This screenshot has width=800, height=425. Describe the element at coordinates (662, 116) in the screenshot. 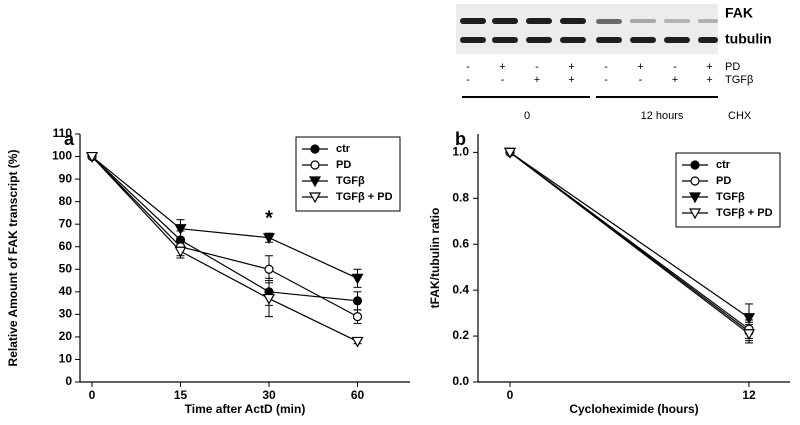

I see `group-label: 12 hours` at that location.